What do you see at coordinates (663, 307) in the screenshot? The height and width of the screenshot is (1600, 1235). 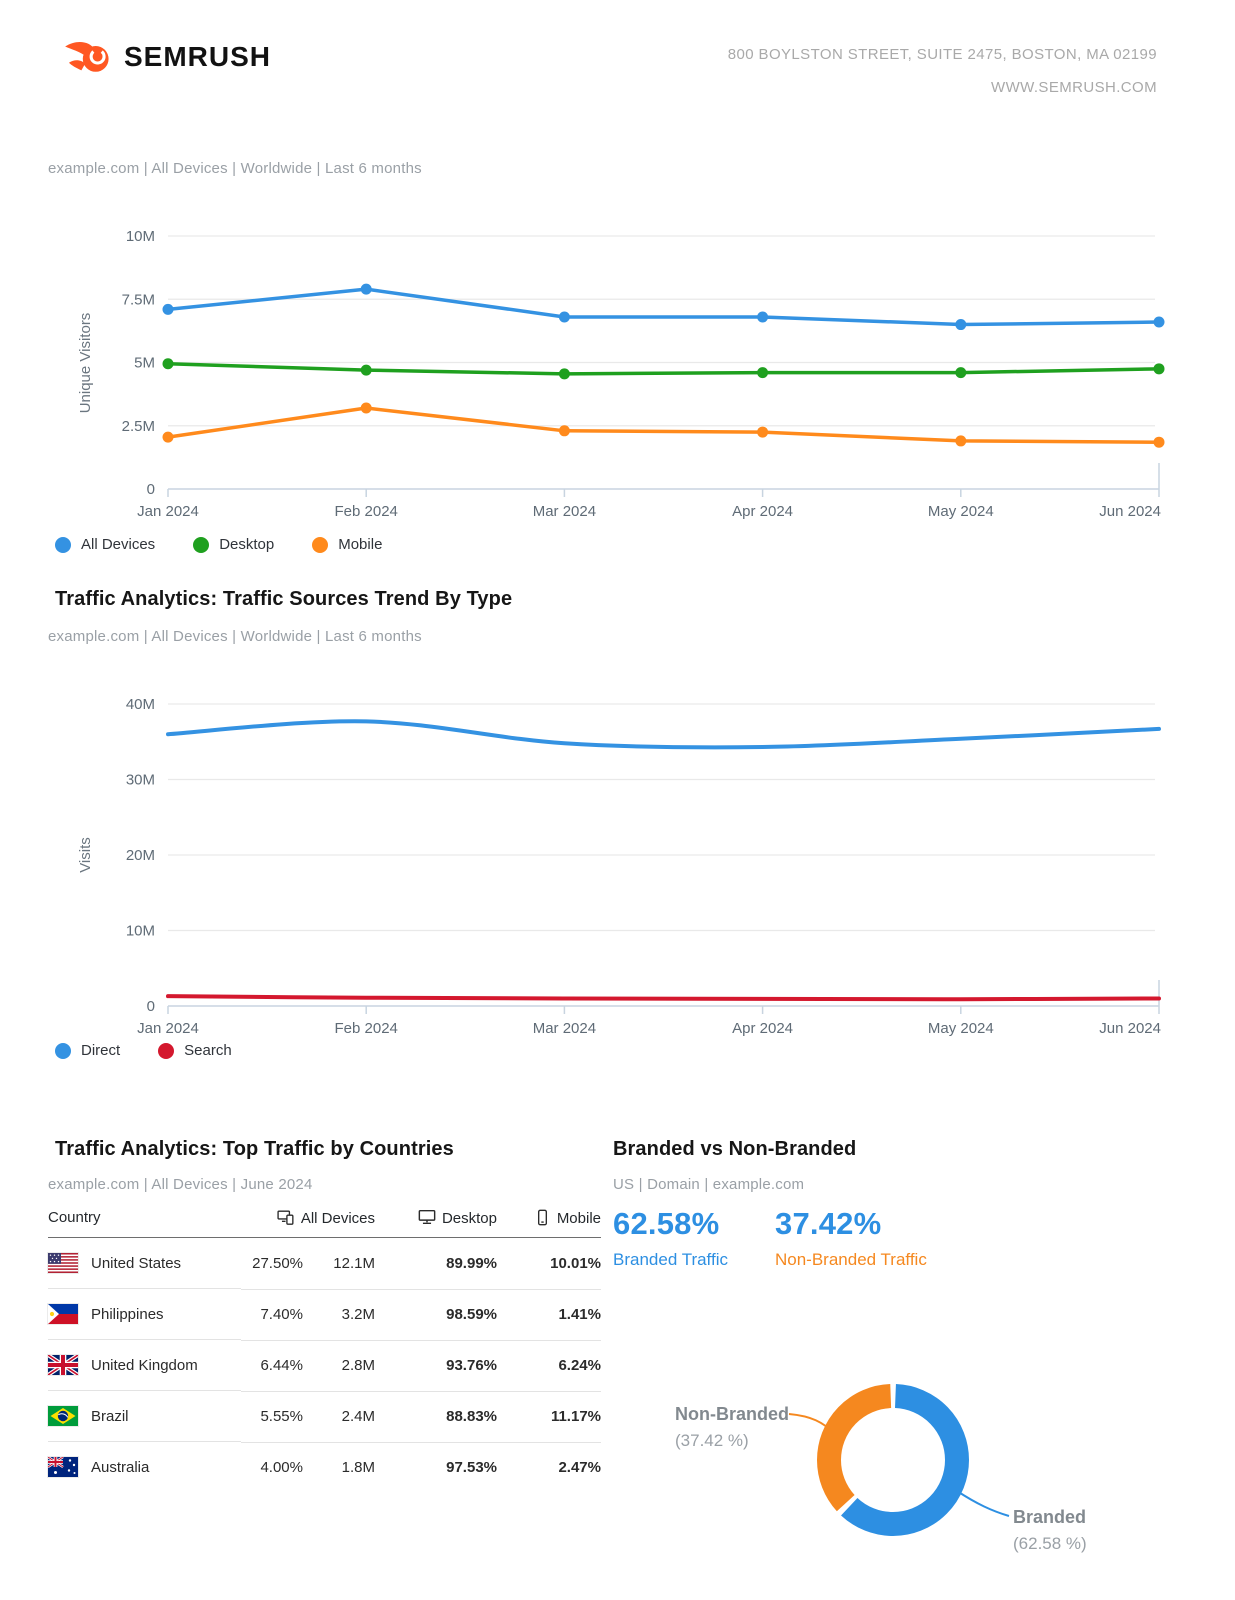 I see `series-line-All Devices` at bounding box center [663, 307].